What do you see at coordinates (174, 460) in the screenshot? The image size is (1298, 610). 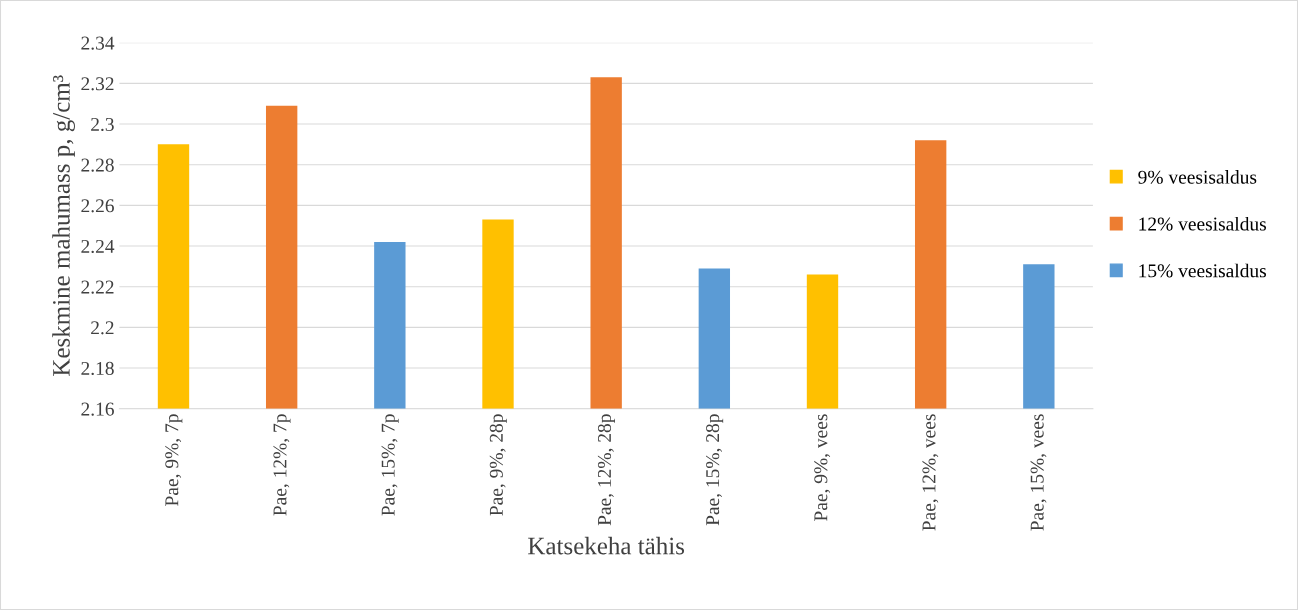 I see `x-tick-label: Pae, 9%, 7p` at bounding box center [174, 460].